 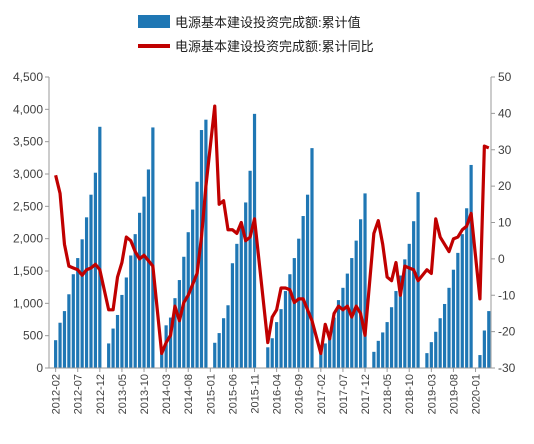 What do you see at coordinates (79, 394) in the screenshot?
I see `x-tick-label: 2012-07` at bounding box center [79, 394].